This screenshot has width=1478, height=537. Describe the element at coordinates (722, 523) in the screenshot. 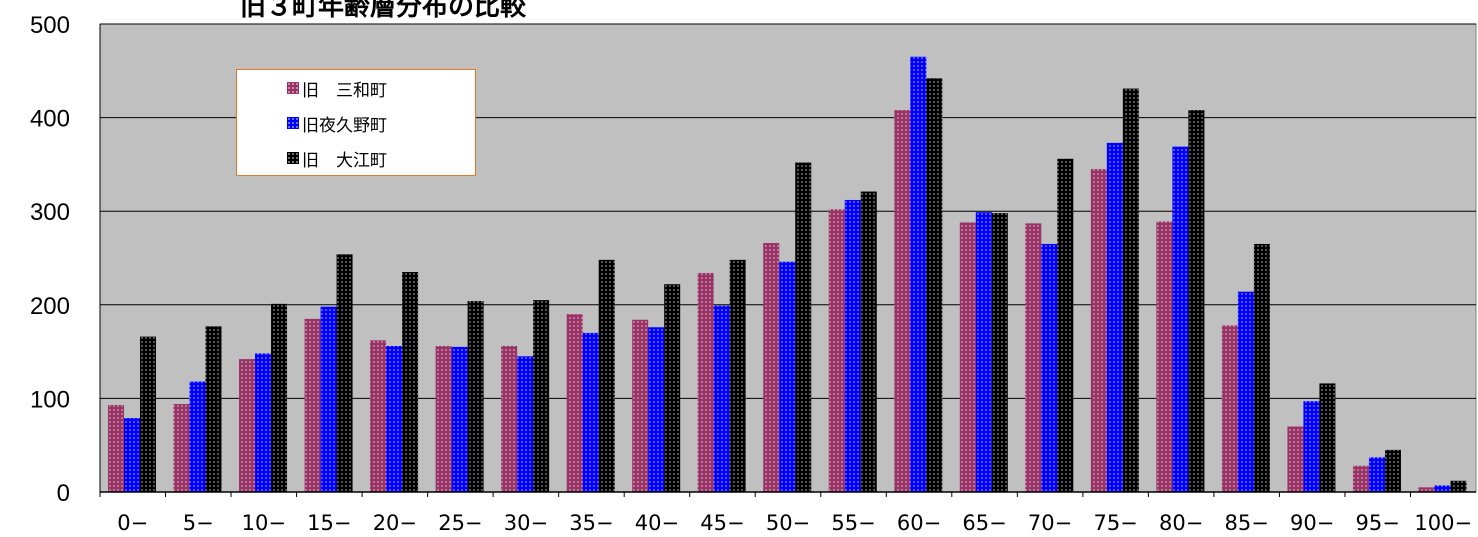

I see `x-tick-label-9: 45−` at that location.